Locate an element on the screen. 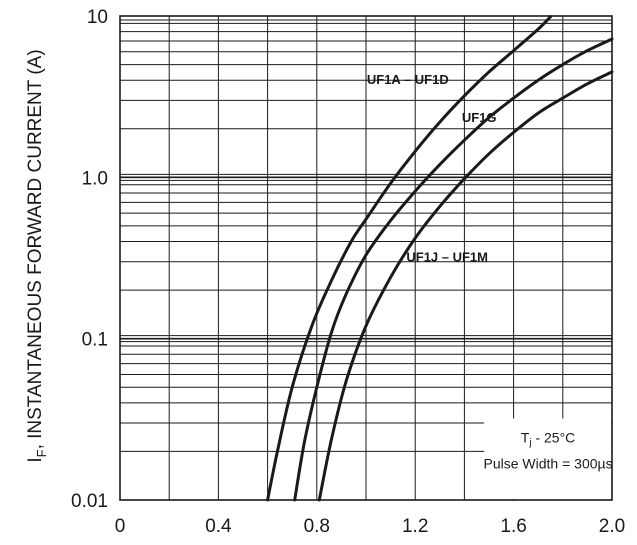  y-axis-label-subscript: F is located at coordinates (41, 453).